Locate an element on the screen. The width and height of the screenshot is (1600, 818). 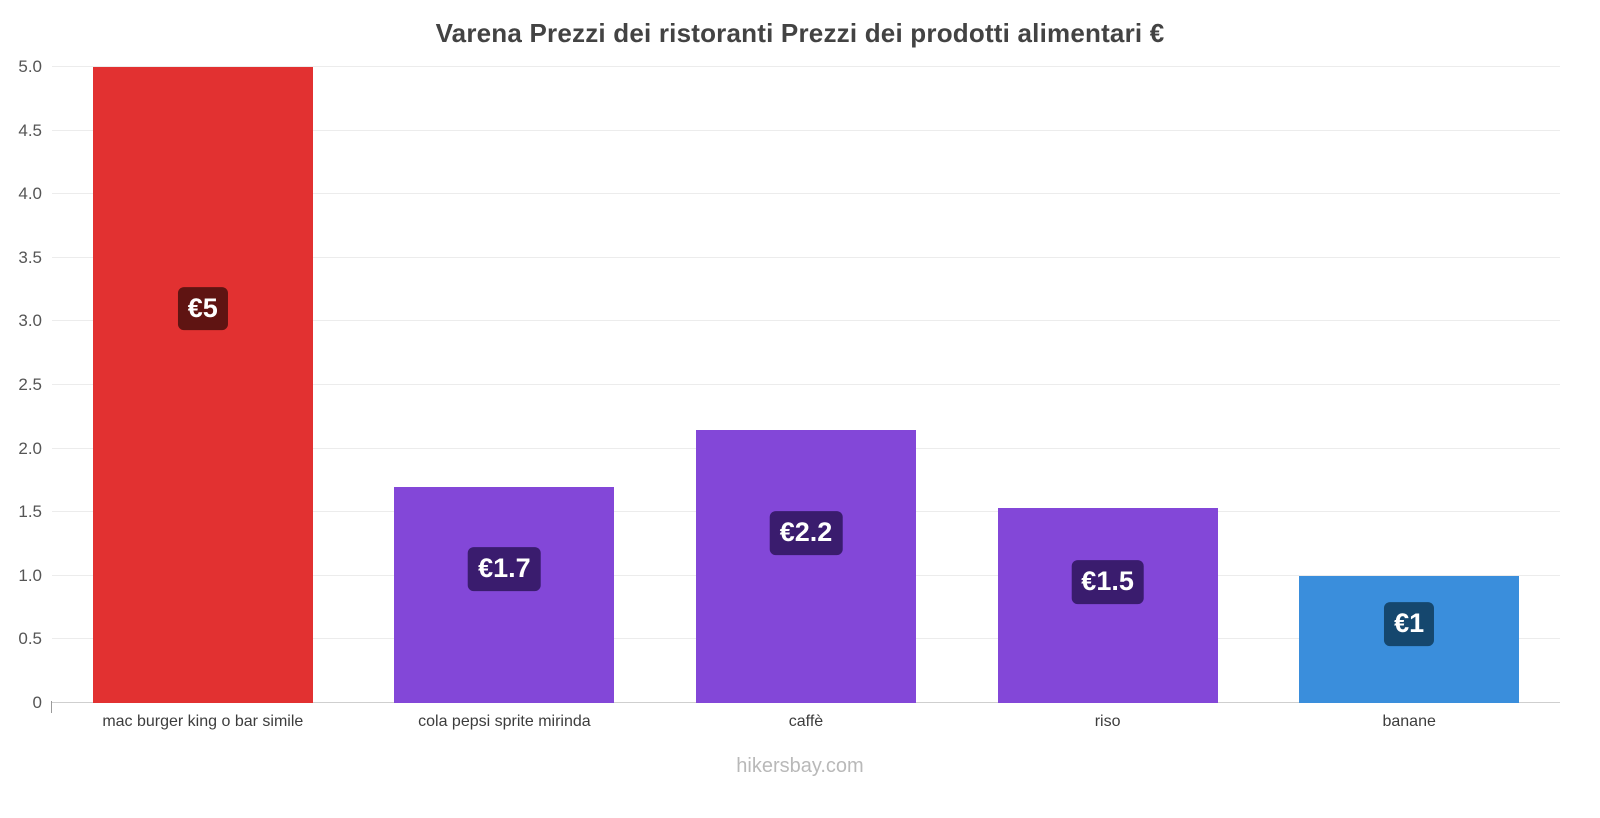
y-axis-tick-label: 5.0 is located at coordinates (30, 66).